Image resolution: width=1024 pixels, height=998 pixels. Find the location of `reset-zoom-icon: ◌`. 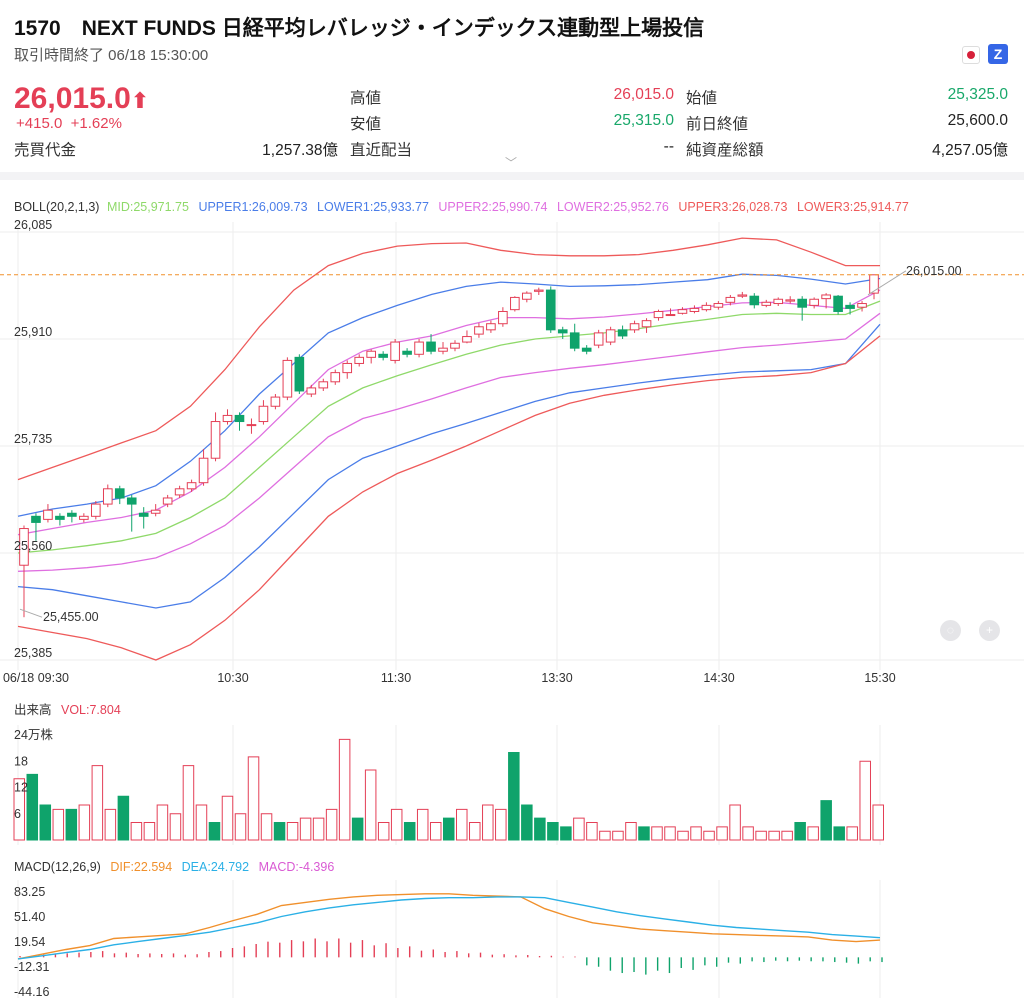

reset-zoom-icon: ◌ is located at coordinates (950, 630).